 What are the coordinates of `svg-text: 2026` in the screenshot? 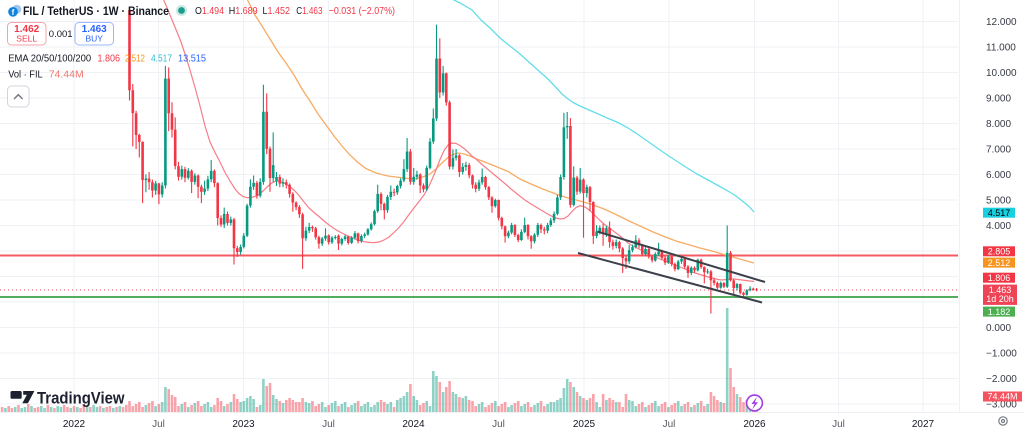 It's located at (754, 424).